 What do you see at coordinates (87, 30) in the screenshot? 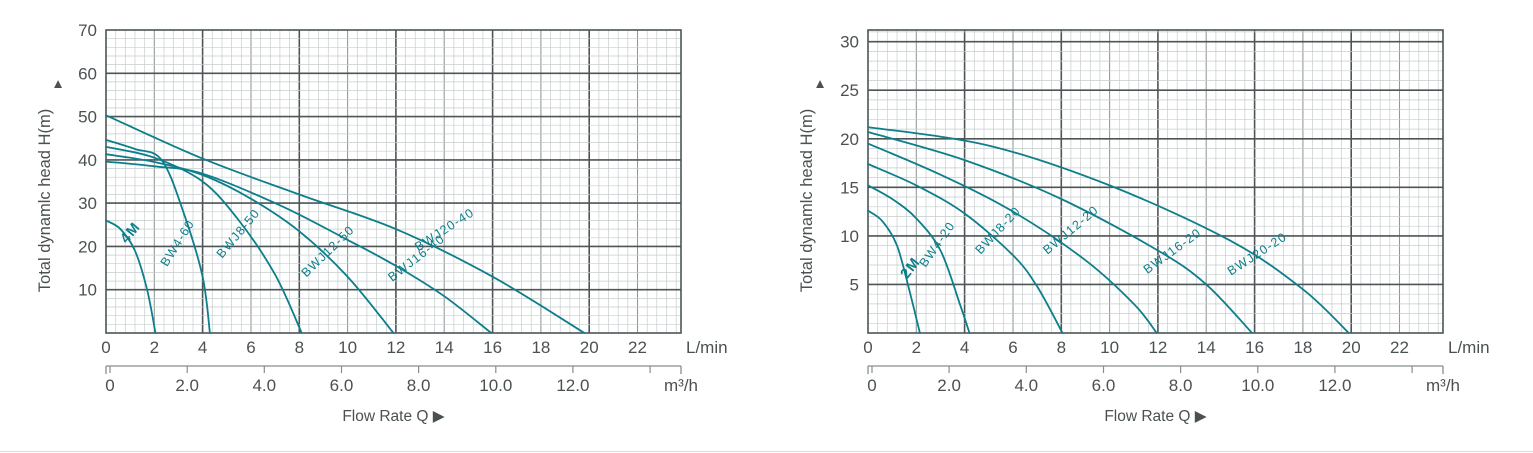
I see `y-tick-label: 70` at bounding box center [87, 30].